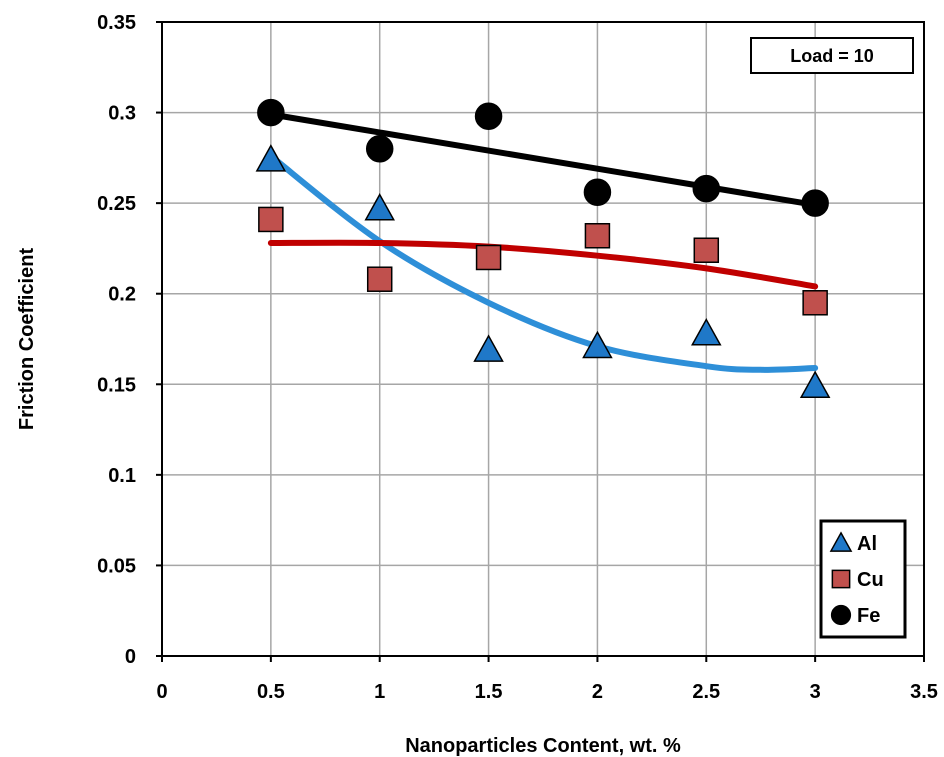  Describe the element at coordinates (116, 23) in the screenshot. I see `y-tick-label-7: 0.35` at that location.